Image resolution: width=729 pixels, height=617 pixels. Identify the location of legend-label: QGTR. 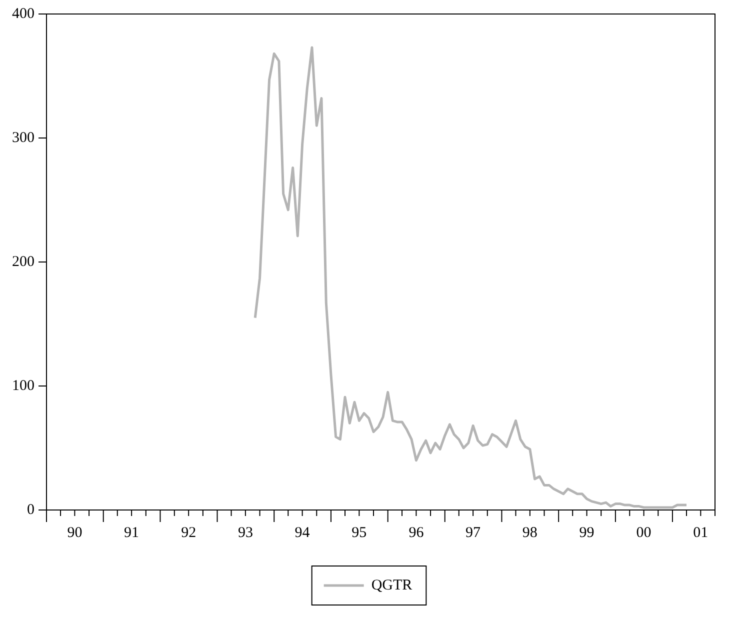
(391, 585).